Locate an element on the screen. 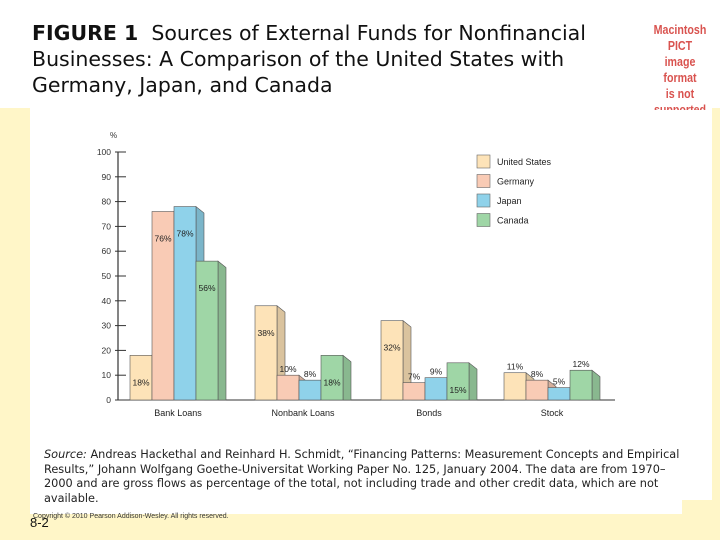  slide-border-right is located at coordinates (716, 324).